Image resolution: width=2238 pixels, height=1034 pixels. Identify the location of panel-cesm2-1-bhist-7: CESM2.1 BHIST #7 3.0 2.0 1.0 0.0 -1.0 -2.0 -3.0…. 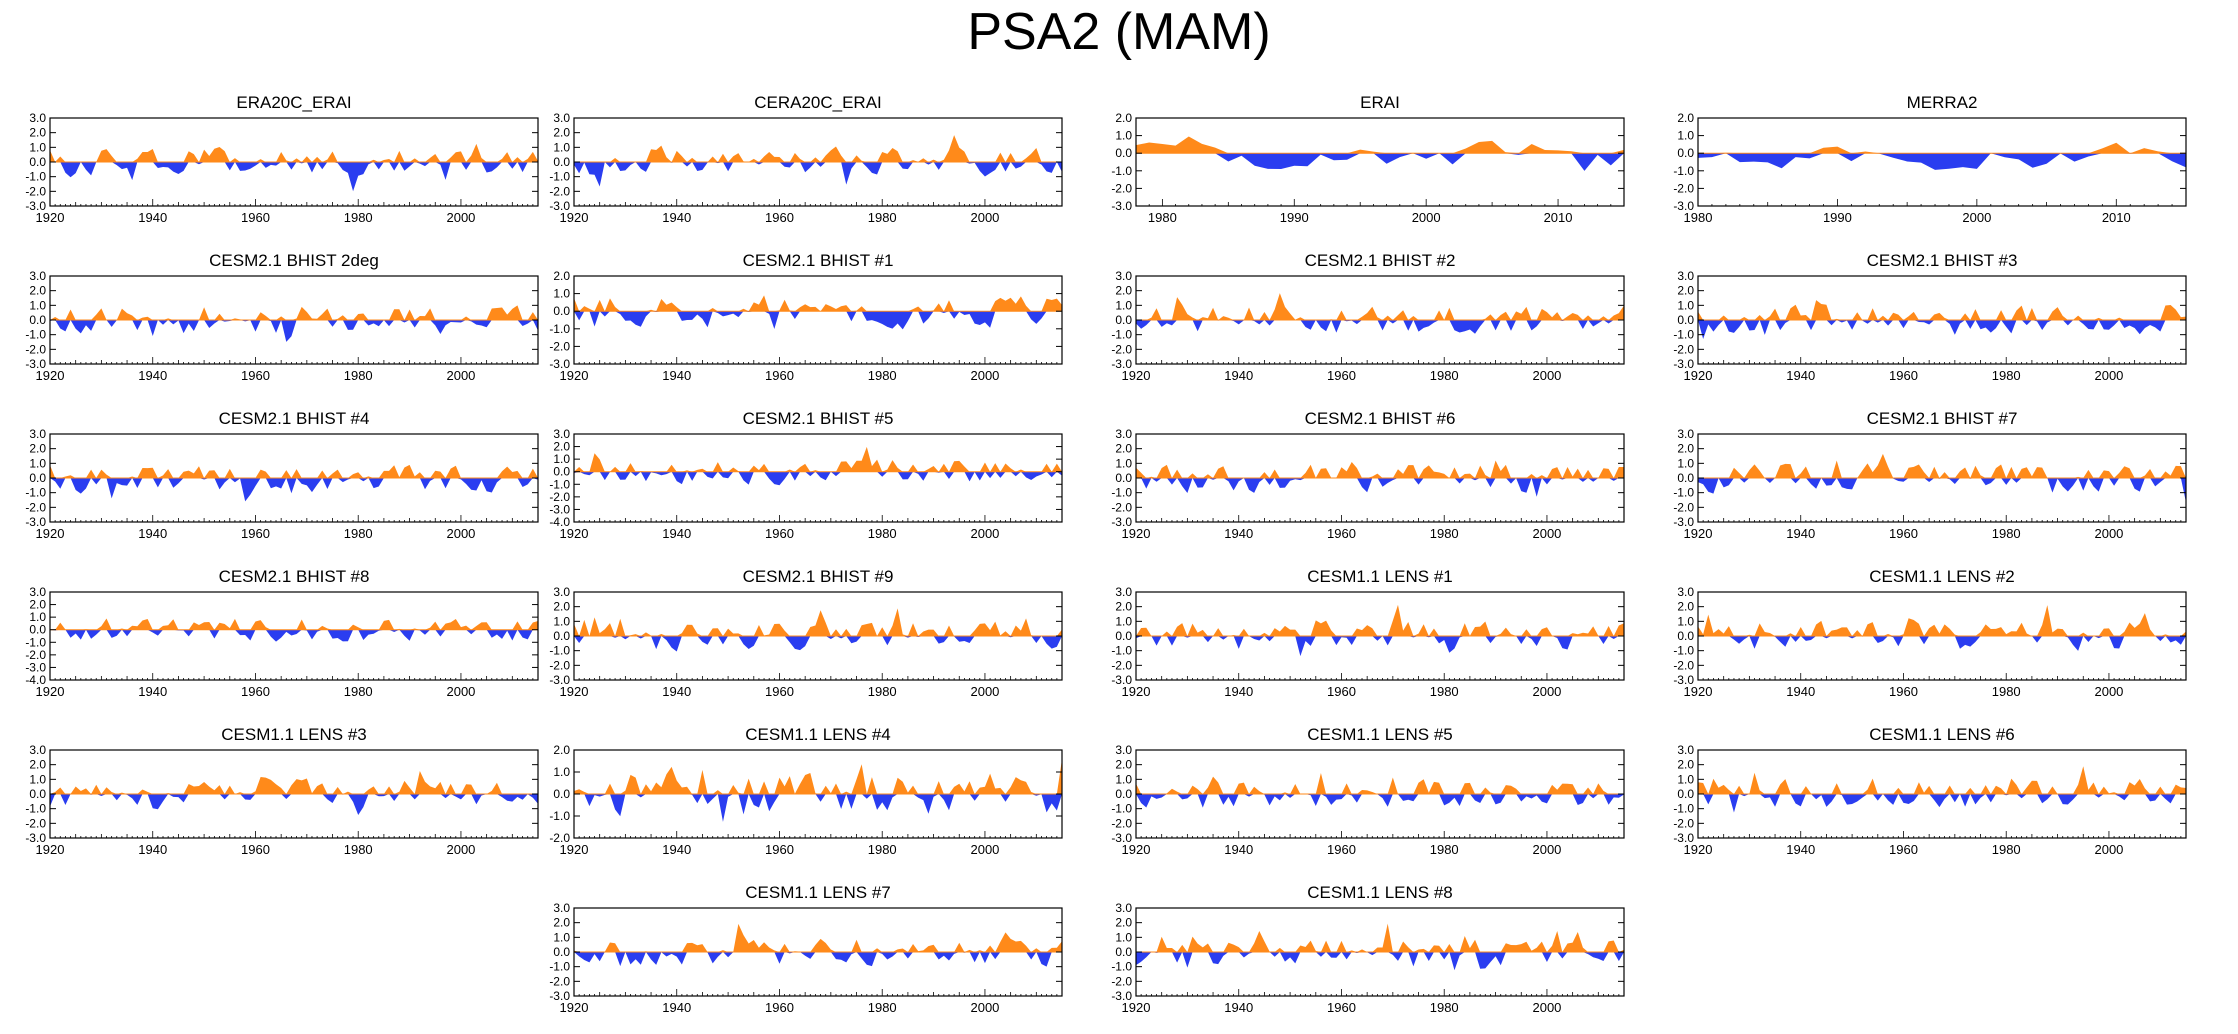
(1923, 475).